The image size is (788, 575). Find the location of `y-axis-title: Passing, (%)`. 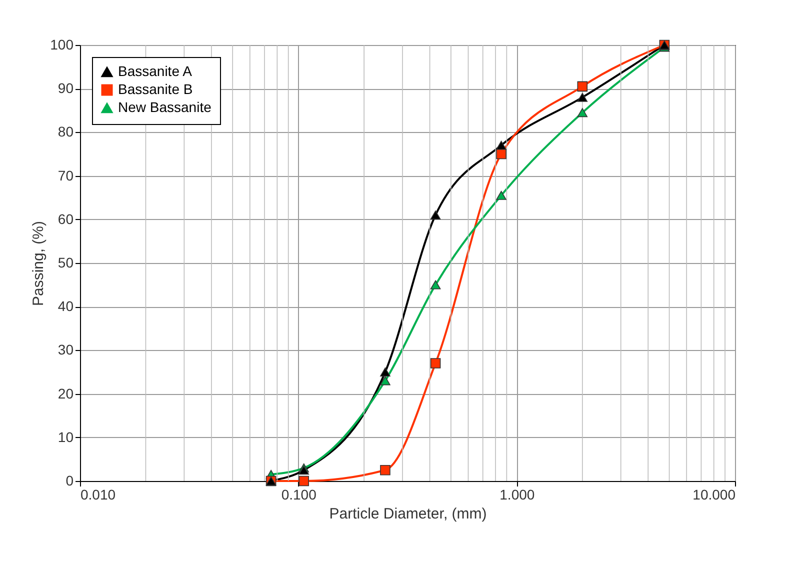

y-axis-title: Passing, (%) is located at coordinates (39, 263).